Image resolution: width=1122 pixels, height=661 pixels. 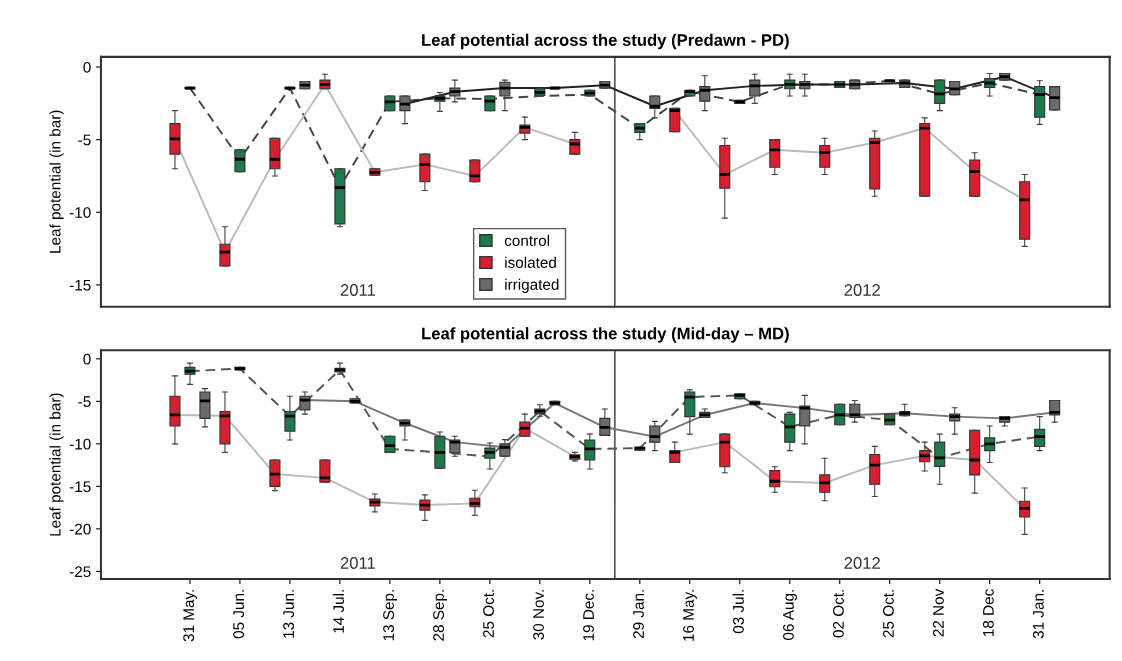 What do you see at coordinates (390, 615) in the screenshot?
I see `x-tick-label: 13 Sep.` at bounding box center [390, 615].